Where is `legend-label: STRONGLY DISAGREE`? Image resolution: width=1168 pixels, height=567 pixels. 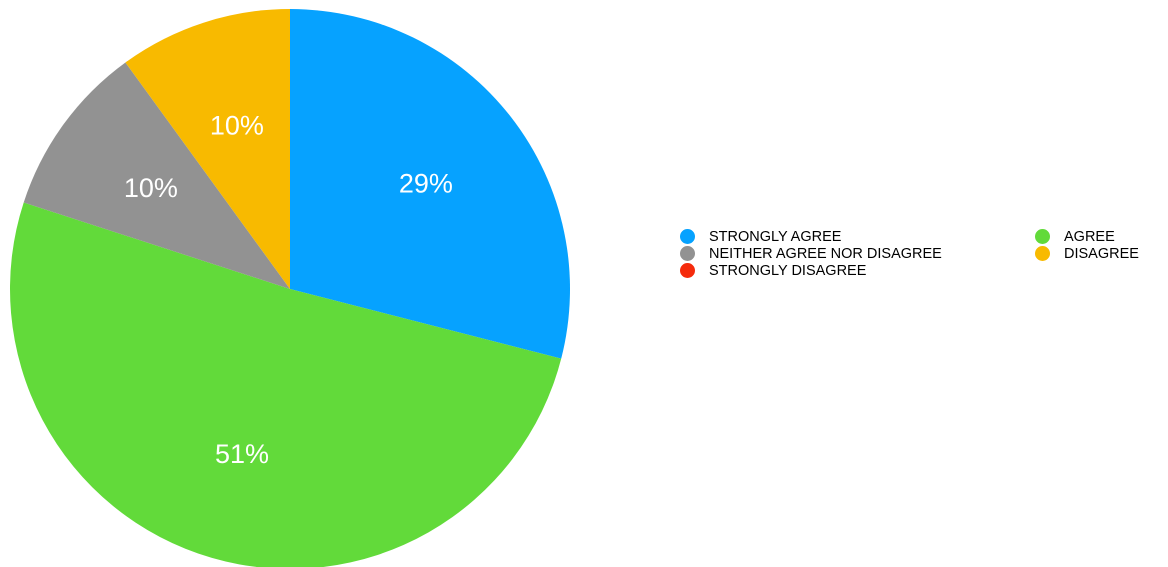 legend-label: STRONGLY DISAGREE is located at coordinates (788, 270).